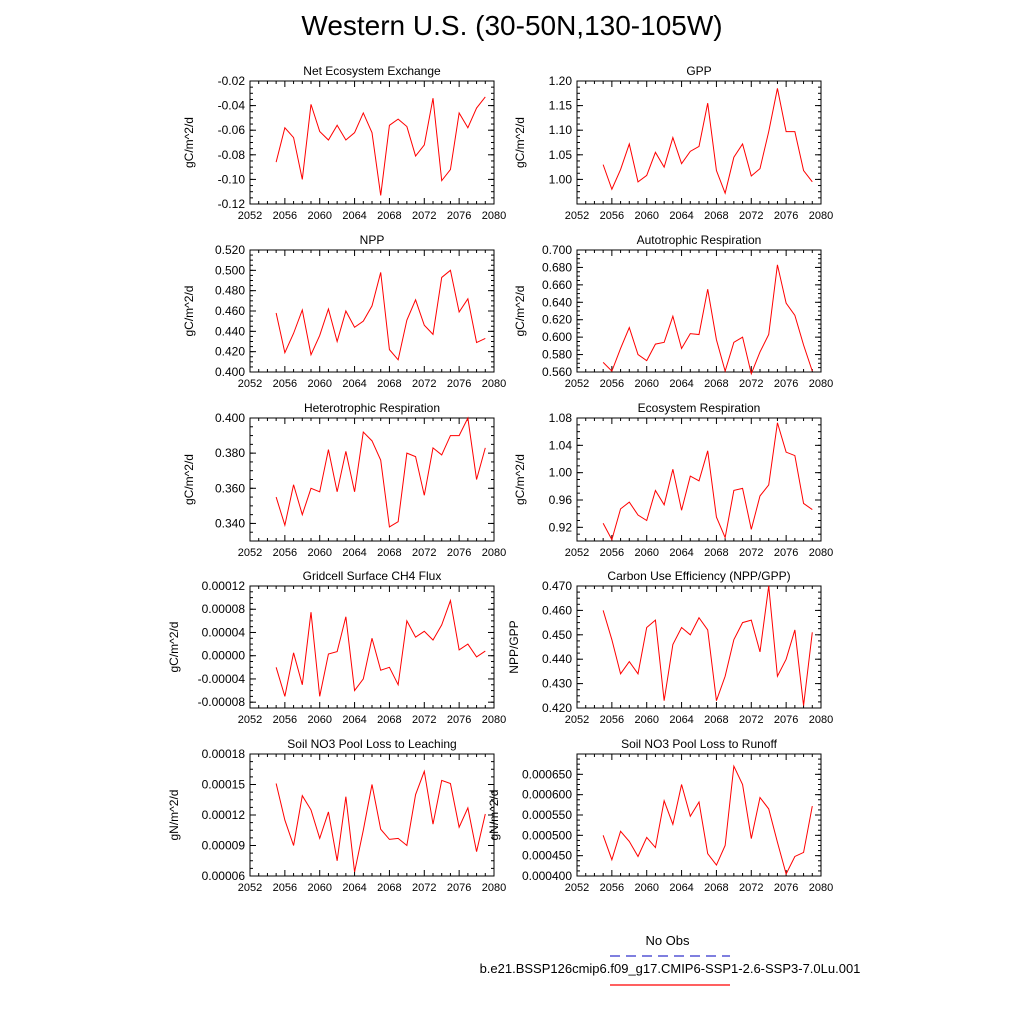 The height and width of the screenshot is (1024, 1024). Describe the element at coordinates (224, 609) in the screenshot. I see `y-tick-label: 0.00008` at that location.